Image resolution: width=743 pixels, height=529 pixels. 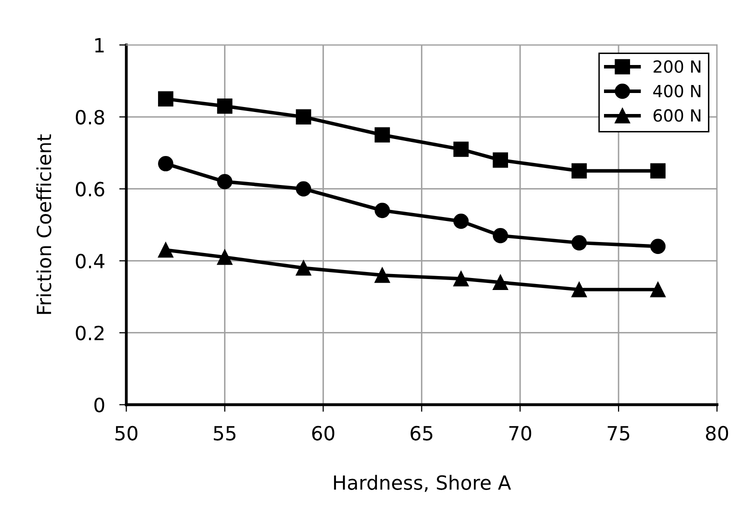 I want to click on x-tick-label: 60, so click(x=323, y=433).